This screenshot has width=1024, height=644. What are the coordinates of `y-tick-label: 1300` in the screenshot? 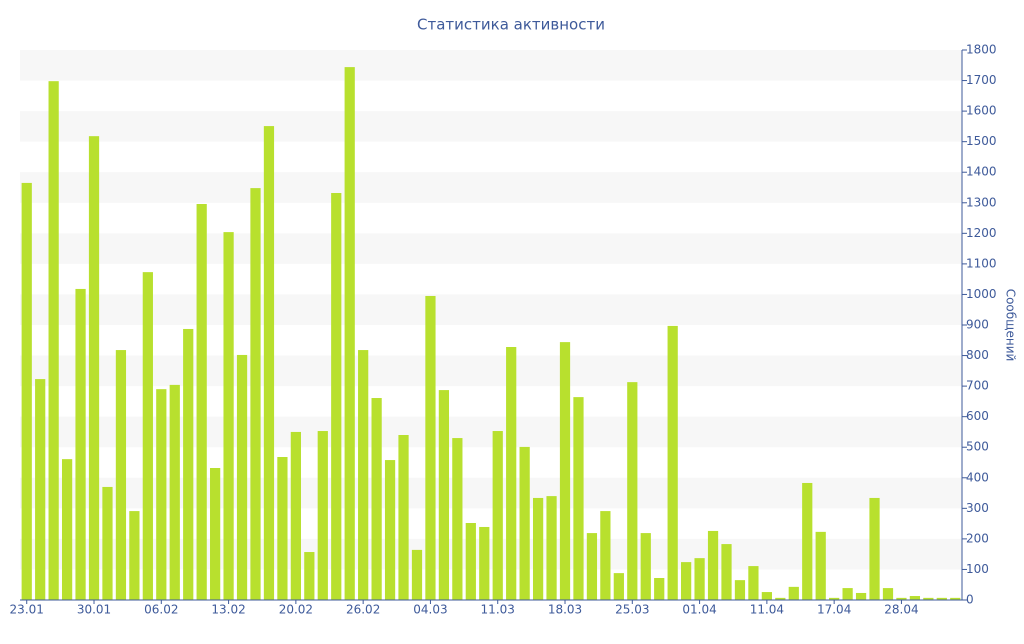 It's located at (981, 202).